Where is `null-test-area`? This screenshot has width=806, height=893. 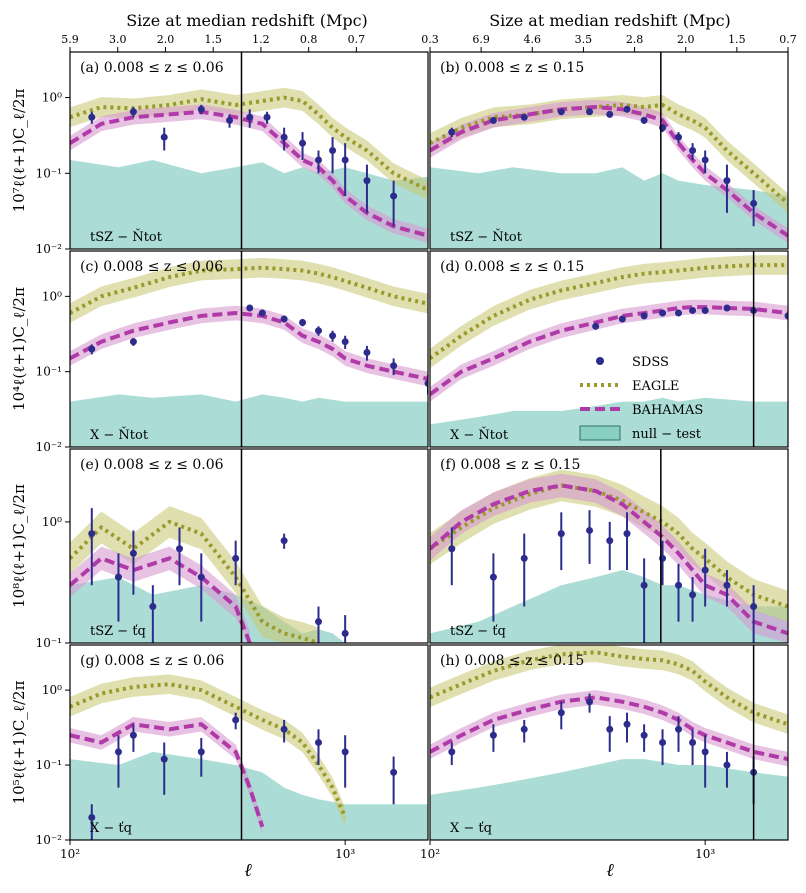 null-test-area is located at coordinates (609, 208).